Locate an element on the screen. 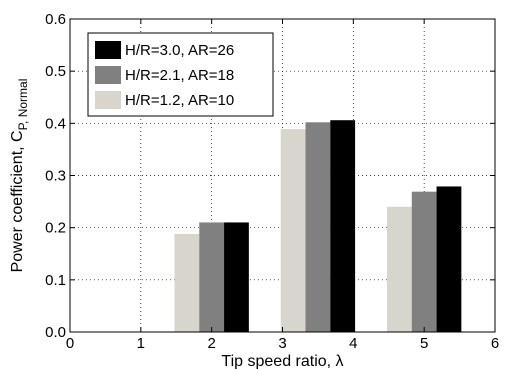  y-tick-label: 0.3 is located at coordinates (55, 176).